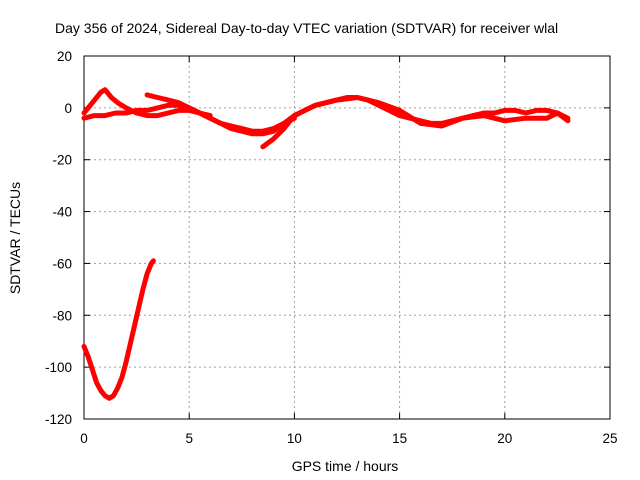 The image size is (640, 480). Describe the element at coordinates (15, 238) in the screenshot. I see `y-axis-label: SDTVAR / TECUs` at that location.